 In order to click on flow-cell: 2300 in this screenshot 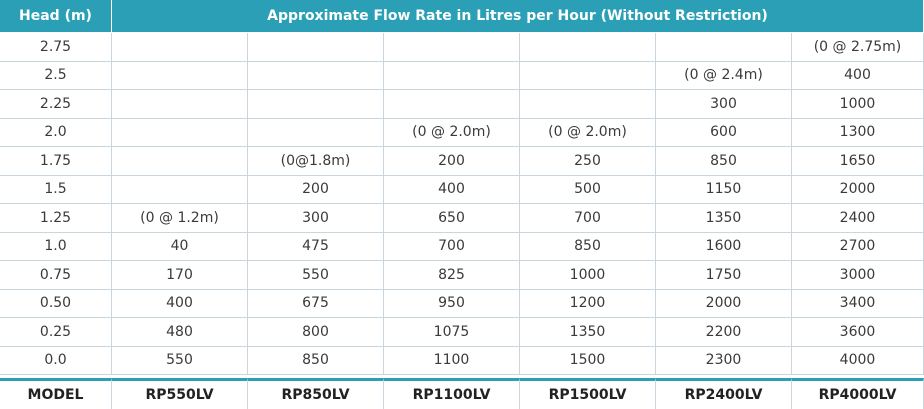, I will do `click(724, 360)`.